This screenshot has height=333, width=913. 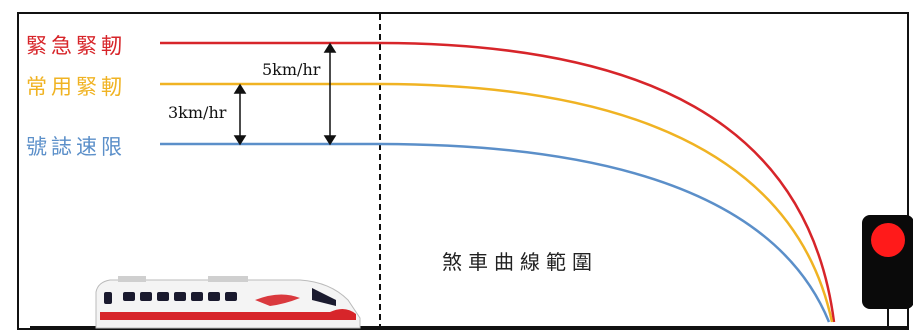 What do you see at coordinates (240, 114) in the screenshot?
I see `arrow-3kmhr` at bounding box center [240, 114].